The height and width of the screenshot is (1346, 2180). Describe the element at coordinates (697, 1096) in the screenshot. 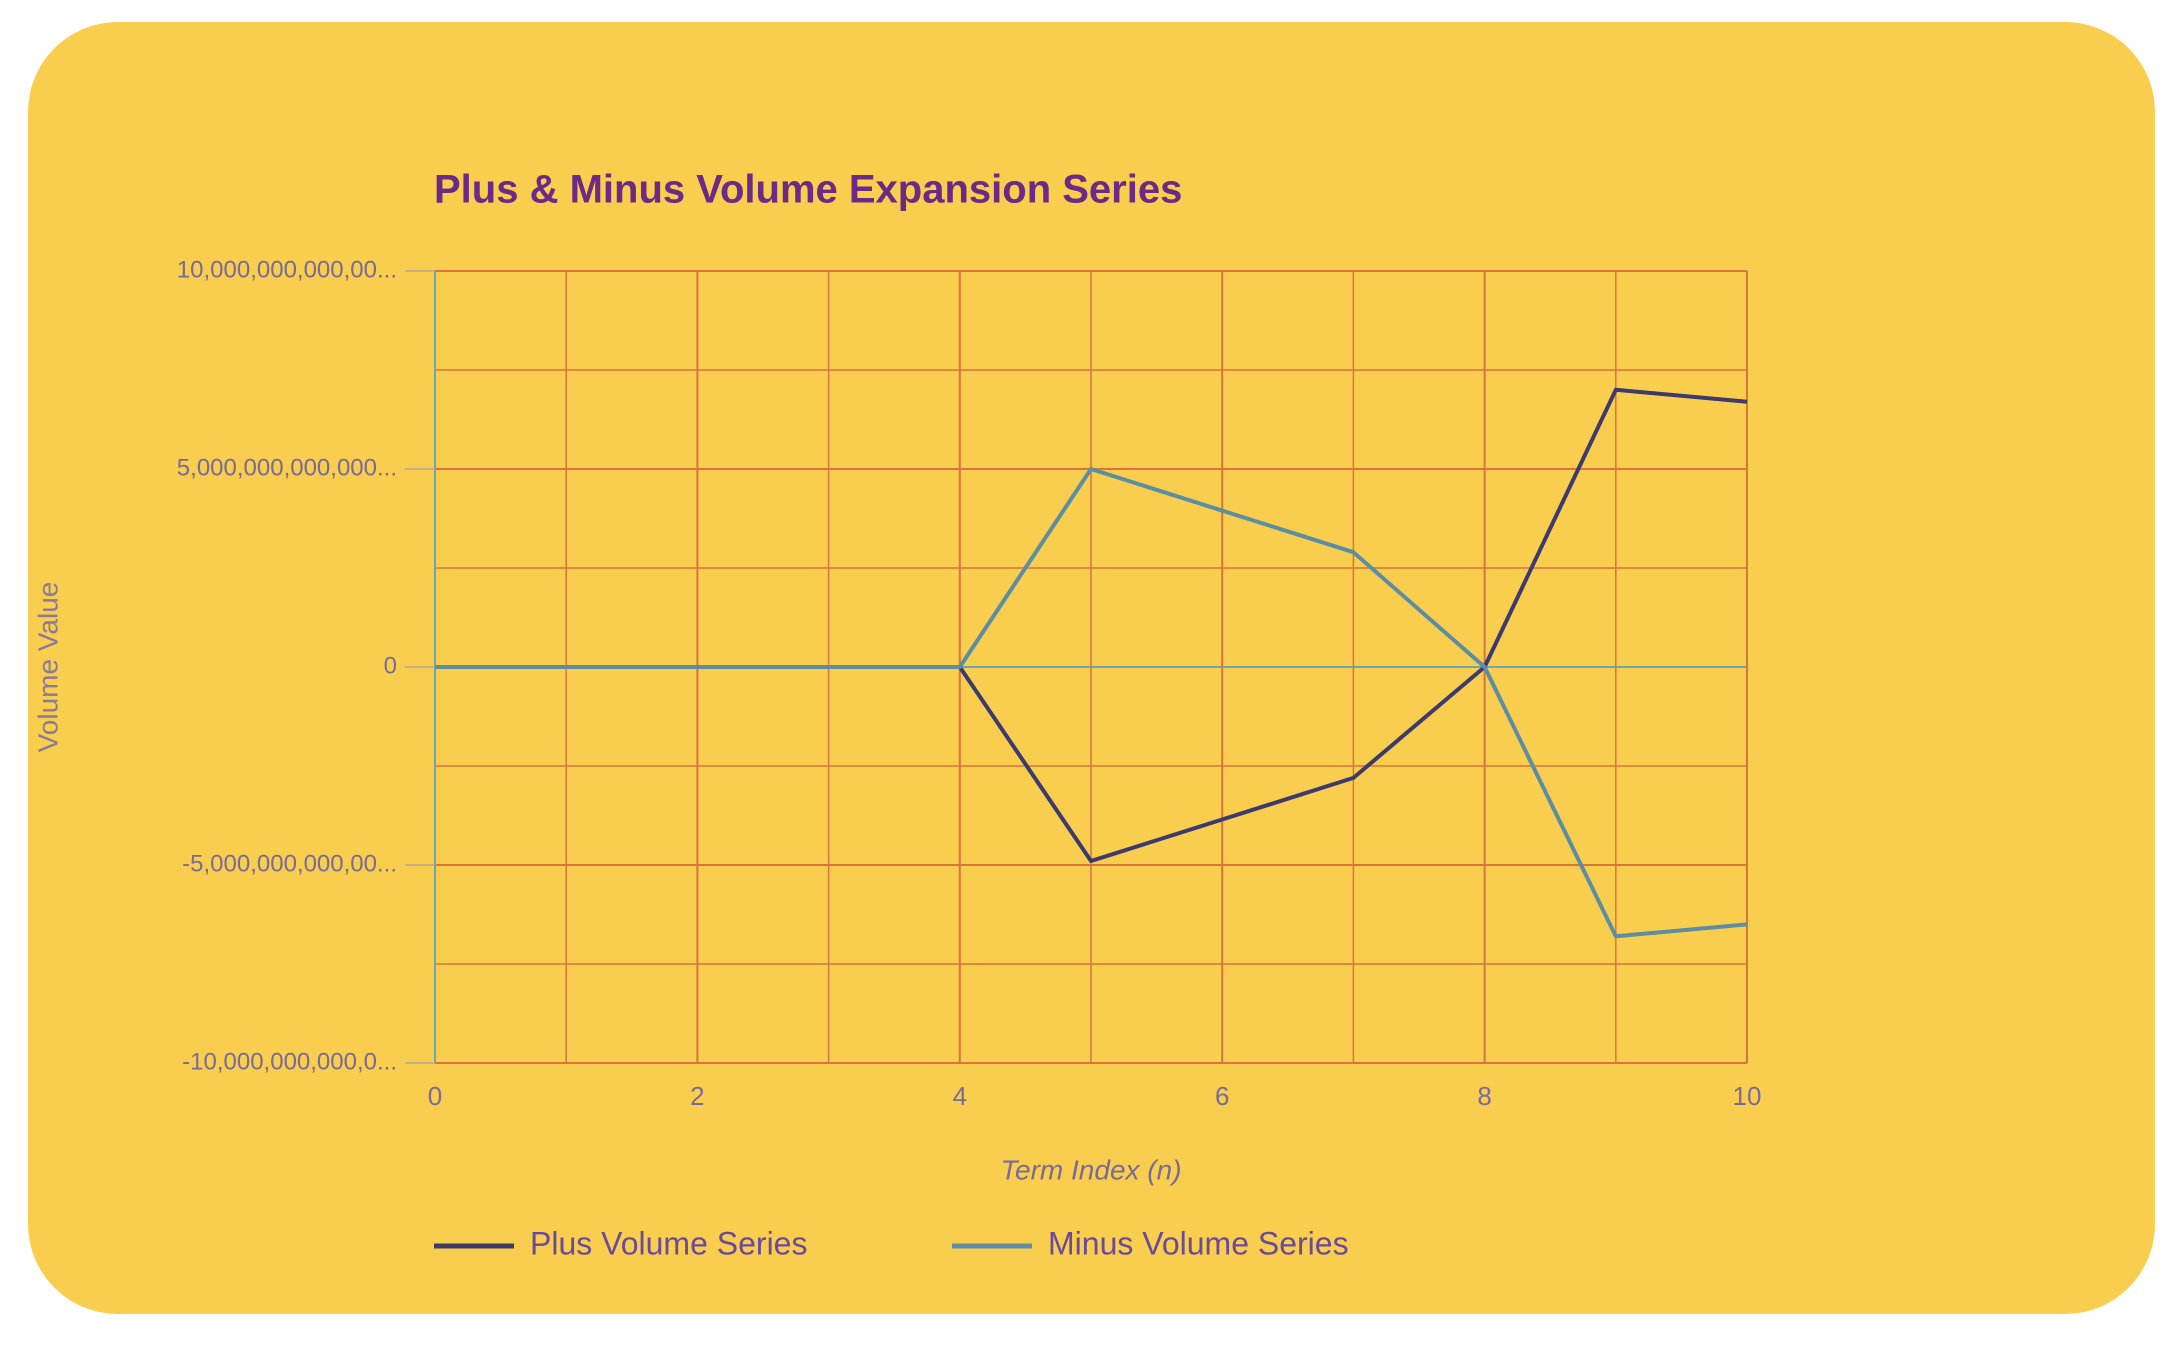

I see `x-tick-label: 2` at that location.